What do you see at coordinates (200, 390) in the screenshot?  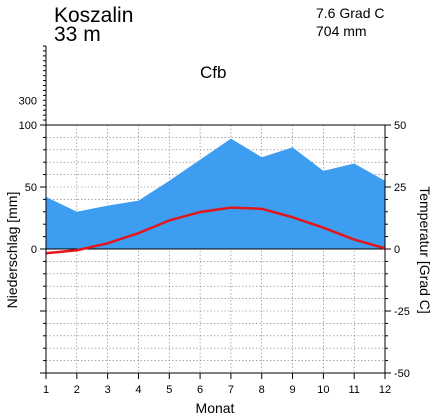 I see `x-tick-label: 6` at bounding box center [200, 390].